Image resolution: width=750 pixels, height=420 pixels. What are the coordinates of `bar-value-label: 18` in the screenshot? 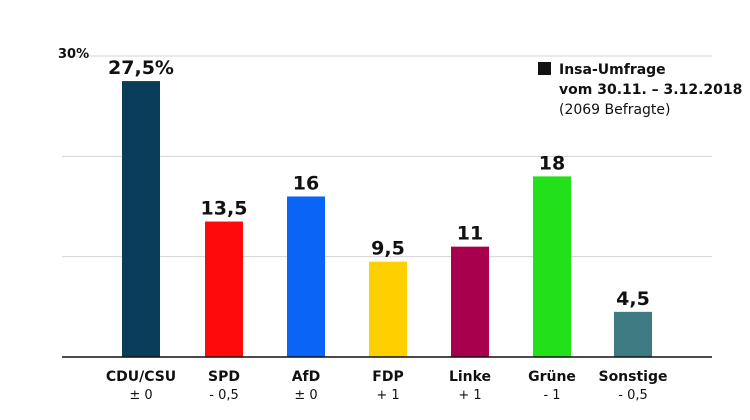 It's located at (552, 163).